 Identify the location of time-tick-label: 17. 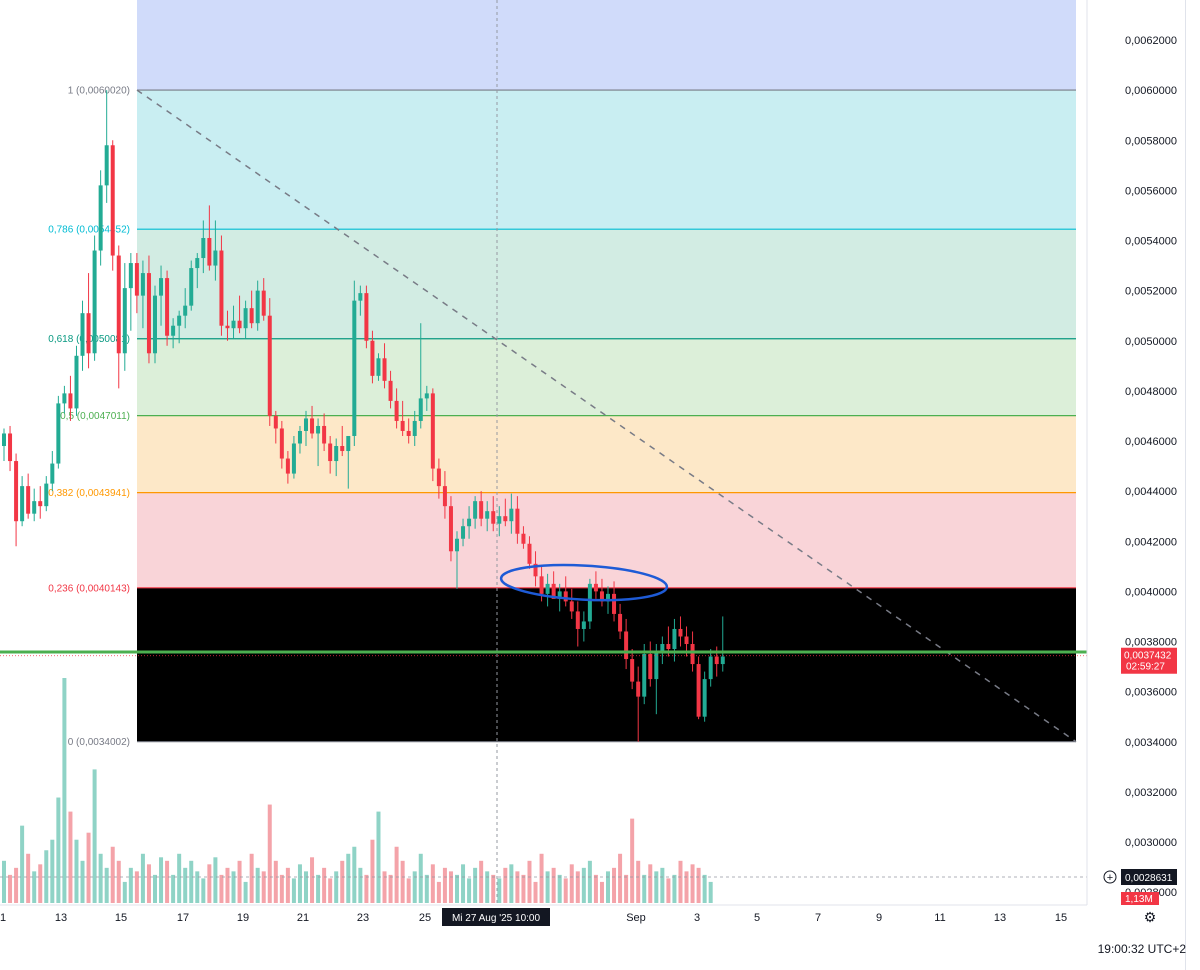
(183, 918).